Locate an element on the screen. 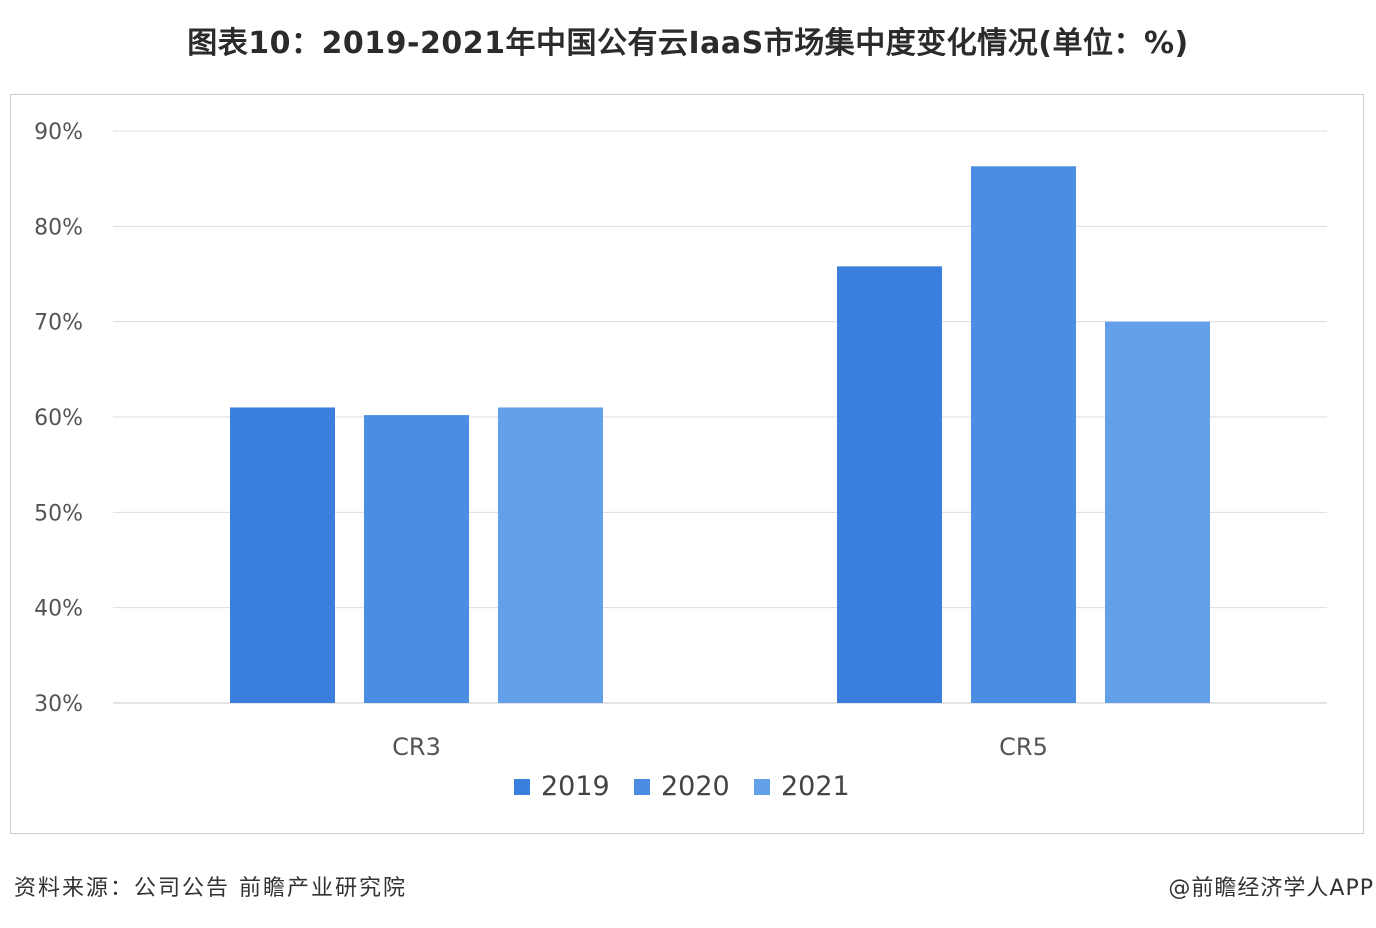  y-tick-label: 90% is located at coordinates (58, 132).